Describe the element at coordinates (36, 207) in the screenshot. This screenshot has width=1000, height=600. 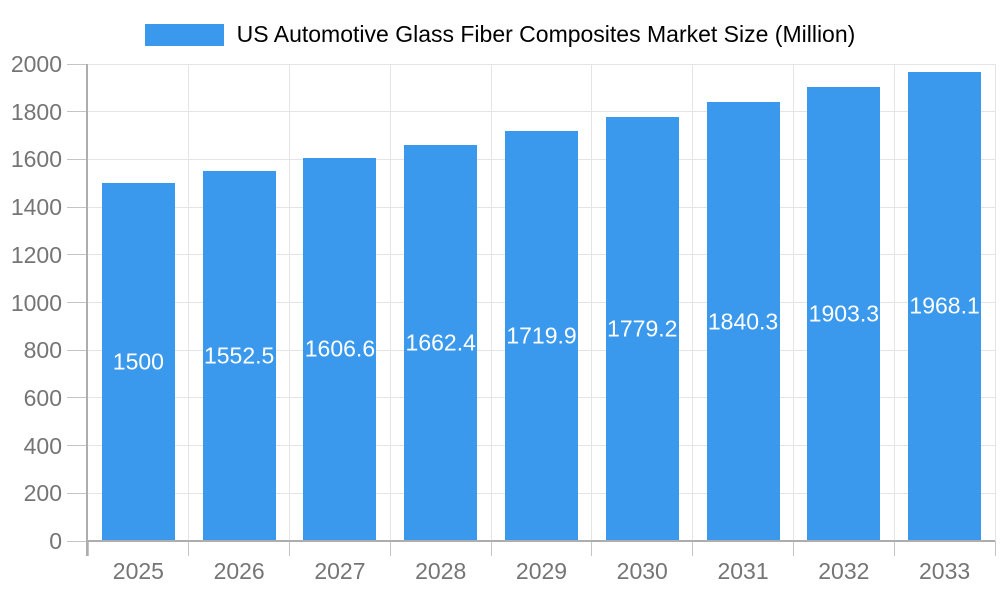
I see `y-tick-label: 1400` at that location.